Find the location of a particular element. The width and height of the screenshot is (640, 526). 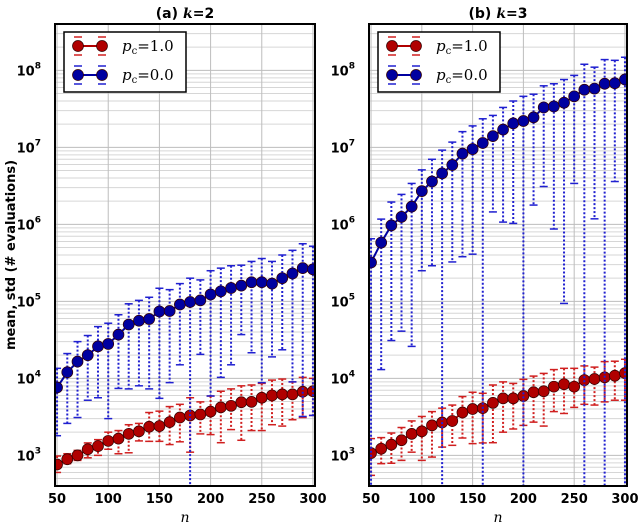

y-tick-exponent: 6 is located at coordinates (38, 220).